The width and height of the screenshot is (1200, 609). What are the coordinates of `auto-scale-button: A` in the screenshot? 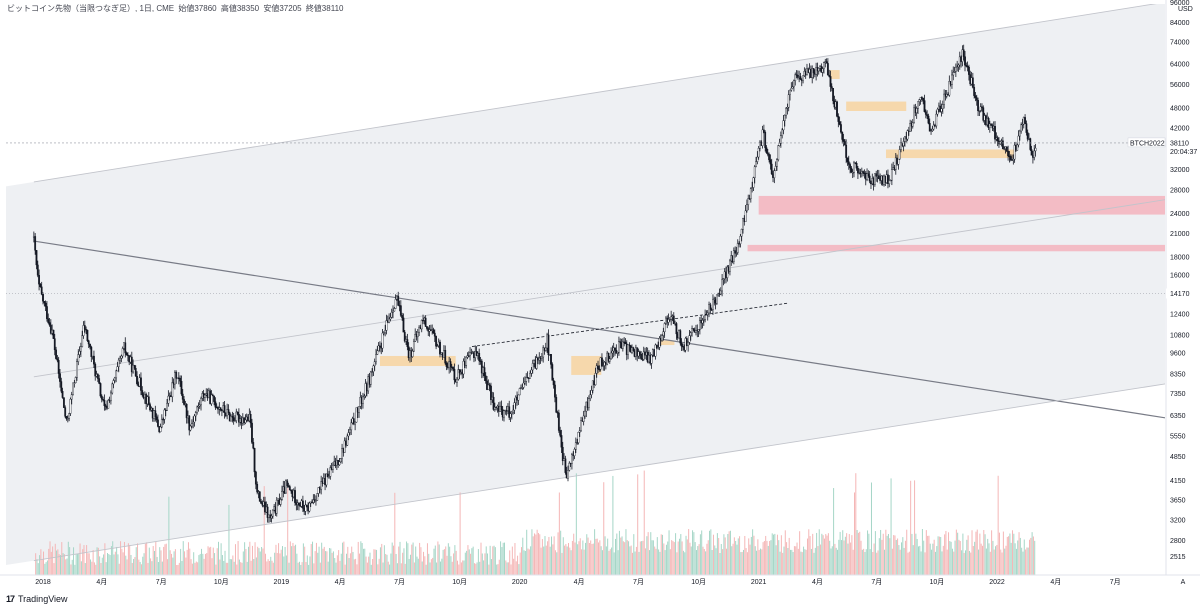 It's located at (1183, 582).